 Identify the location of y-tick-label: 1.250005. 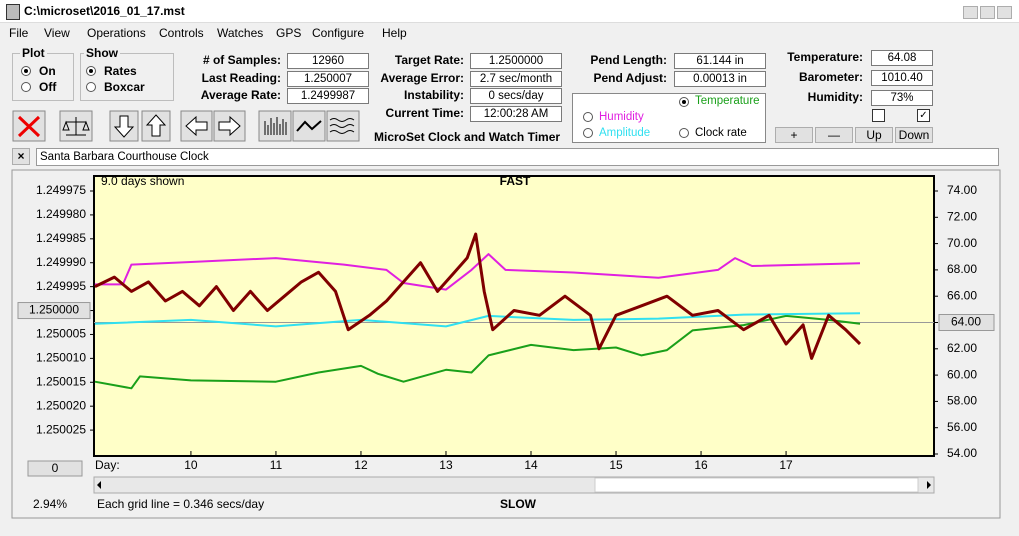
(61, 334).